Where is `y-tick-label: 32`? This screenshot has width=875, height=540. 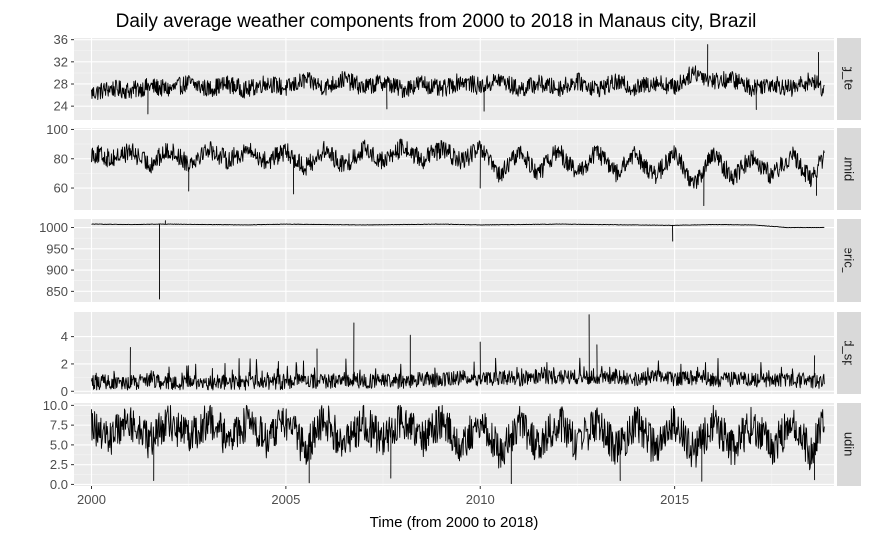 y-tick-label: 32 is located at coordinates (61, 61).